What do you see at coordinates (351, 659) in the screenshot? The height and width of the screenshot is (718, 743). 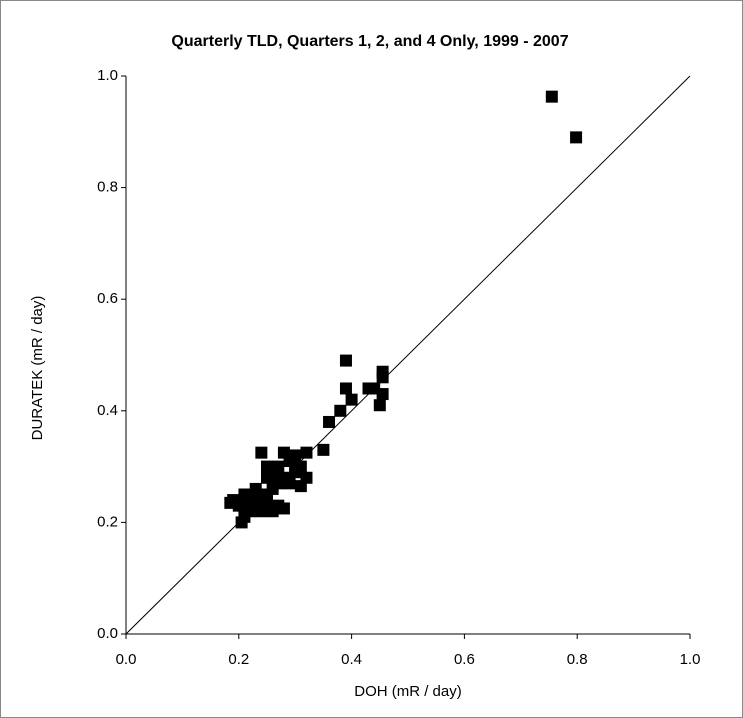 I see `x-tick-label: 0.4` at bounding box center [351, 659].